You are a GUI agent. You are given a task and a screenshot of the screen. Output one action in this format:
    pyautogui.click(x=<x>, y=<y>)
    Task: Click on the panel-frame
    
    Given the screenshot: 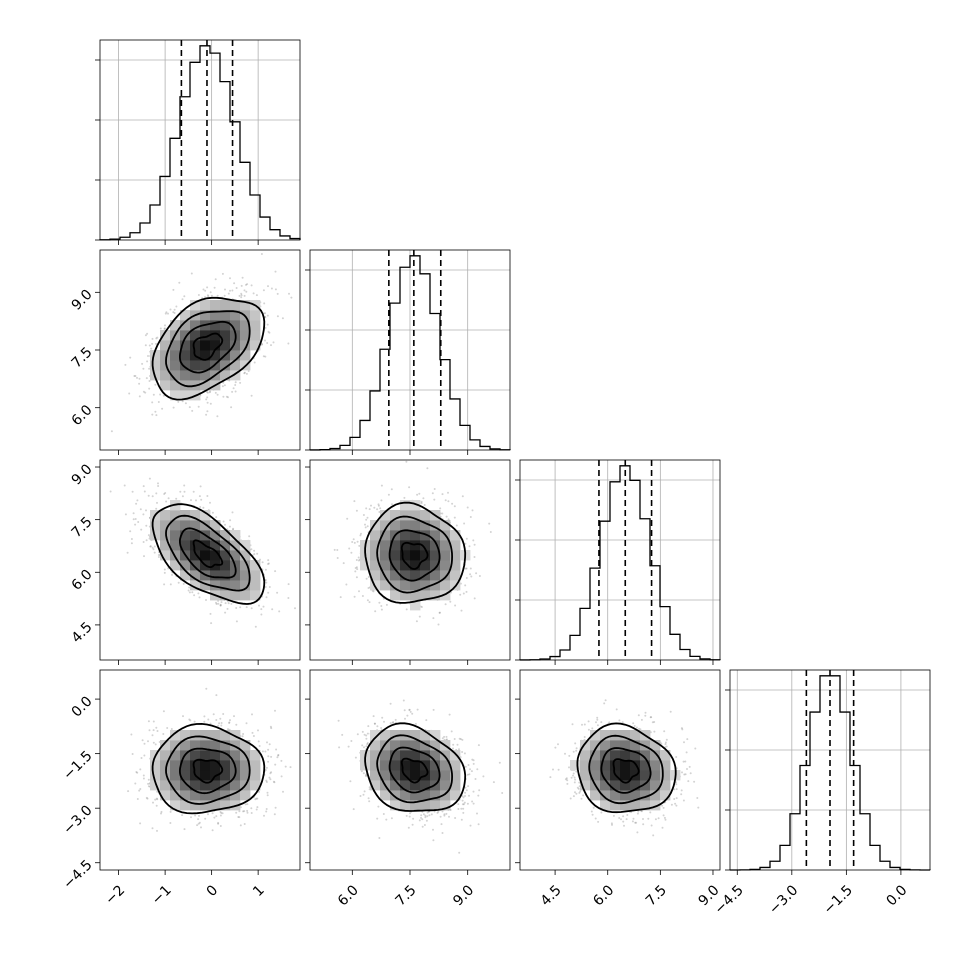 What is the action you would take?
    pyautogui.click(x=620, y=770)
    